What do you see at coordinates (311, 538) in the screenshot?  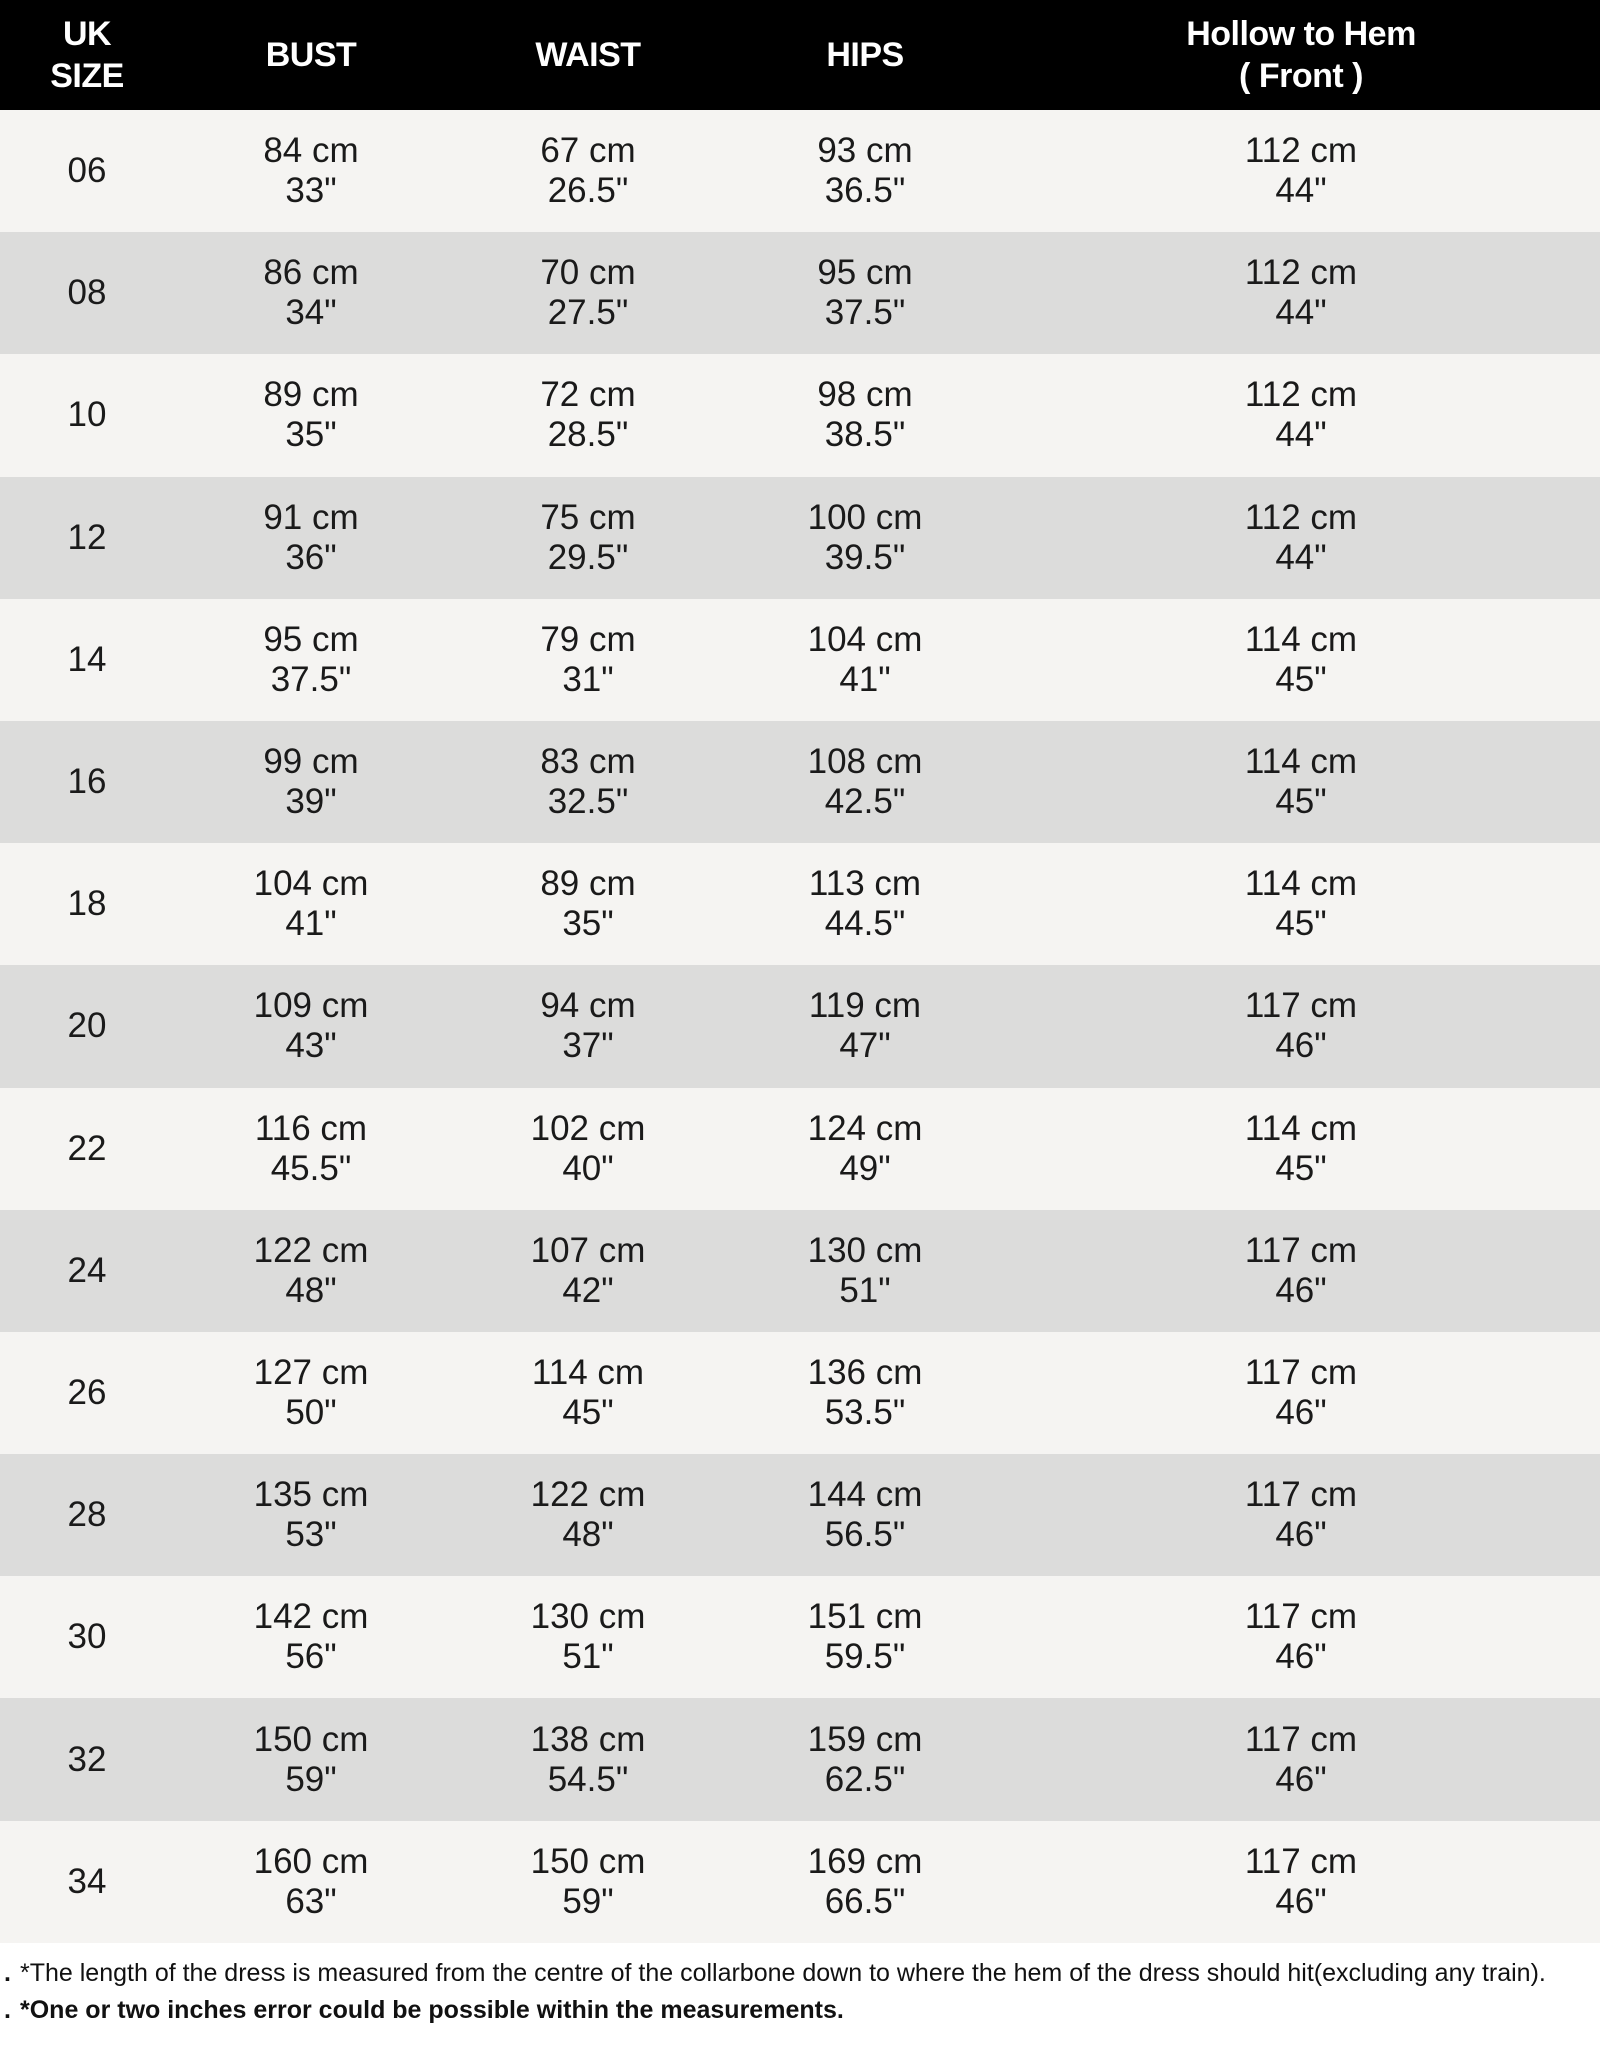 I see `cell-bust: 91 cm 36"` at bounding box center [311, 538].